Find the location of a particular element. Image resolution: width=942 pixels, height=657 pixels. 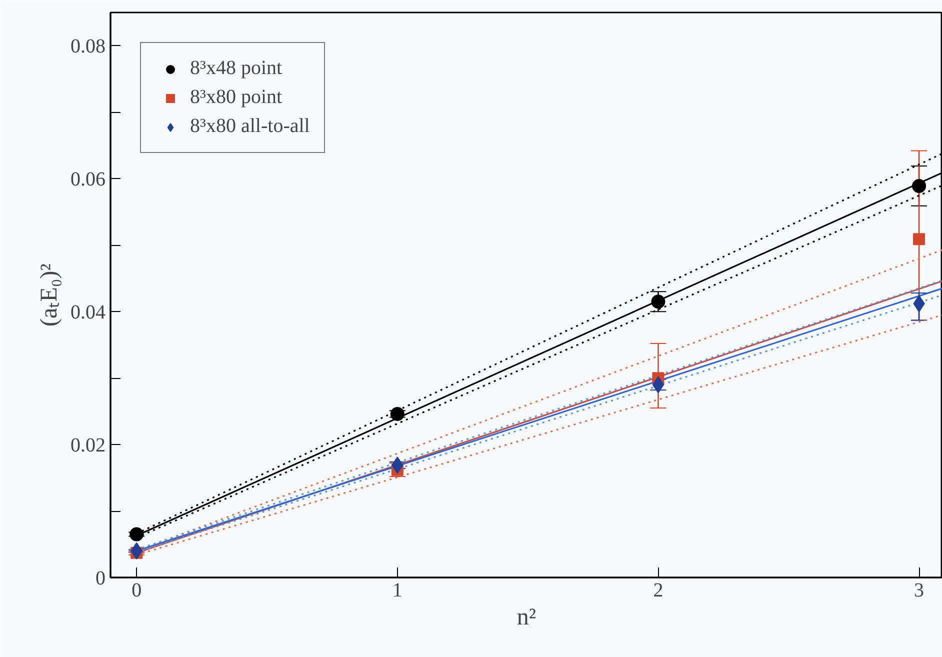

x-axis-title: n² is located at coordinates (526, 617).